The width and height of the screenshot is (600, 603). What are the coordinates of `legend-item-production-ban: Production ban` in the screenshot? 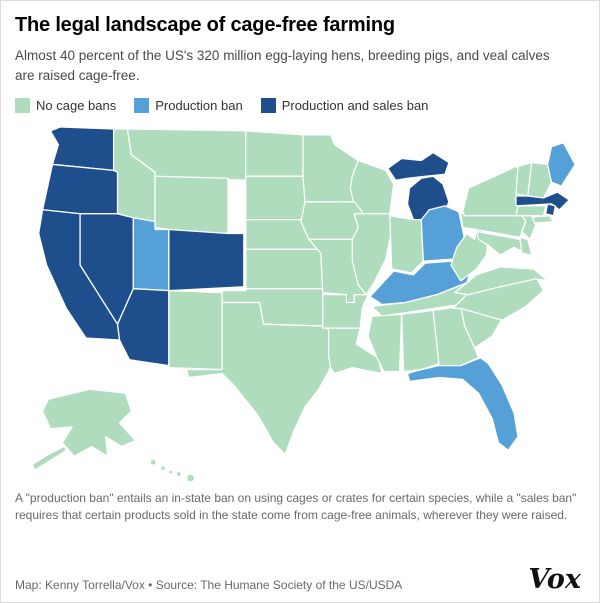 It's located at (188, 106).